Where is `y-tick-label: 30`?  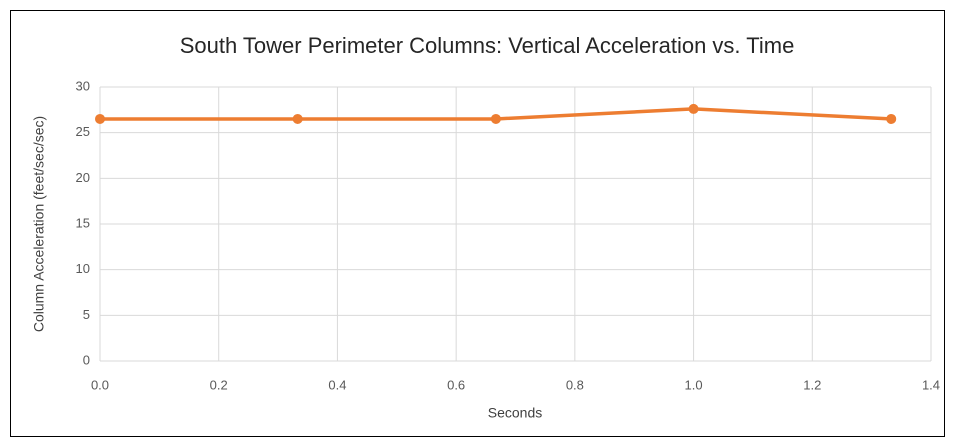 y-tick-label: 30 is located at coordinates (83, 85).